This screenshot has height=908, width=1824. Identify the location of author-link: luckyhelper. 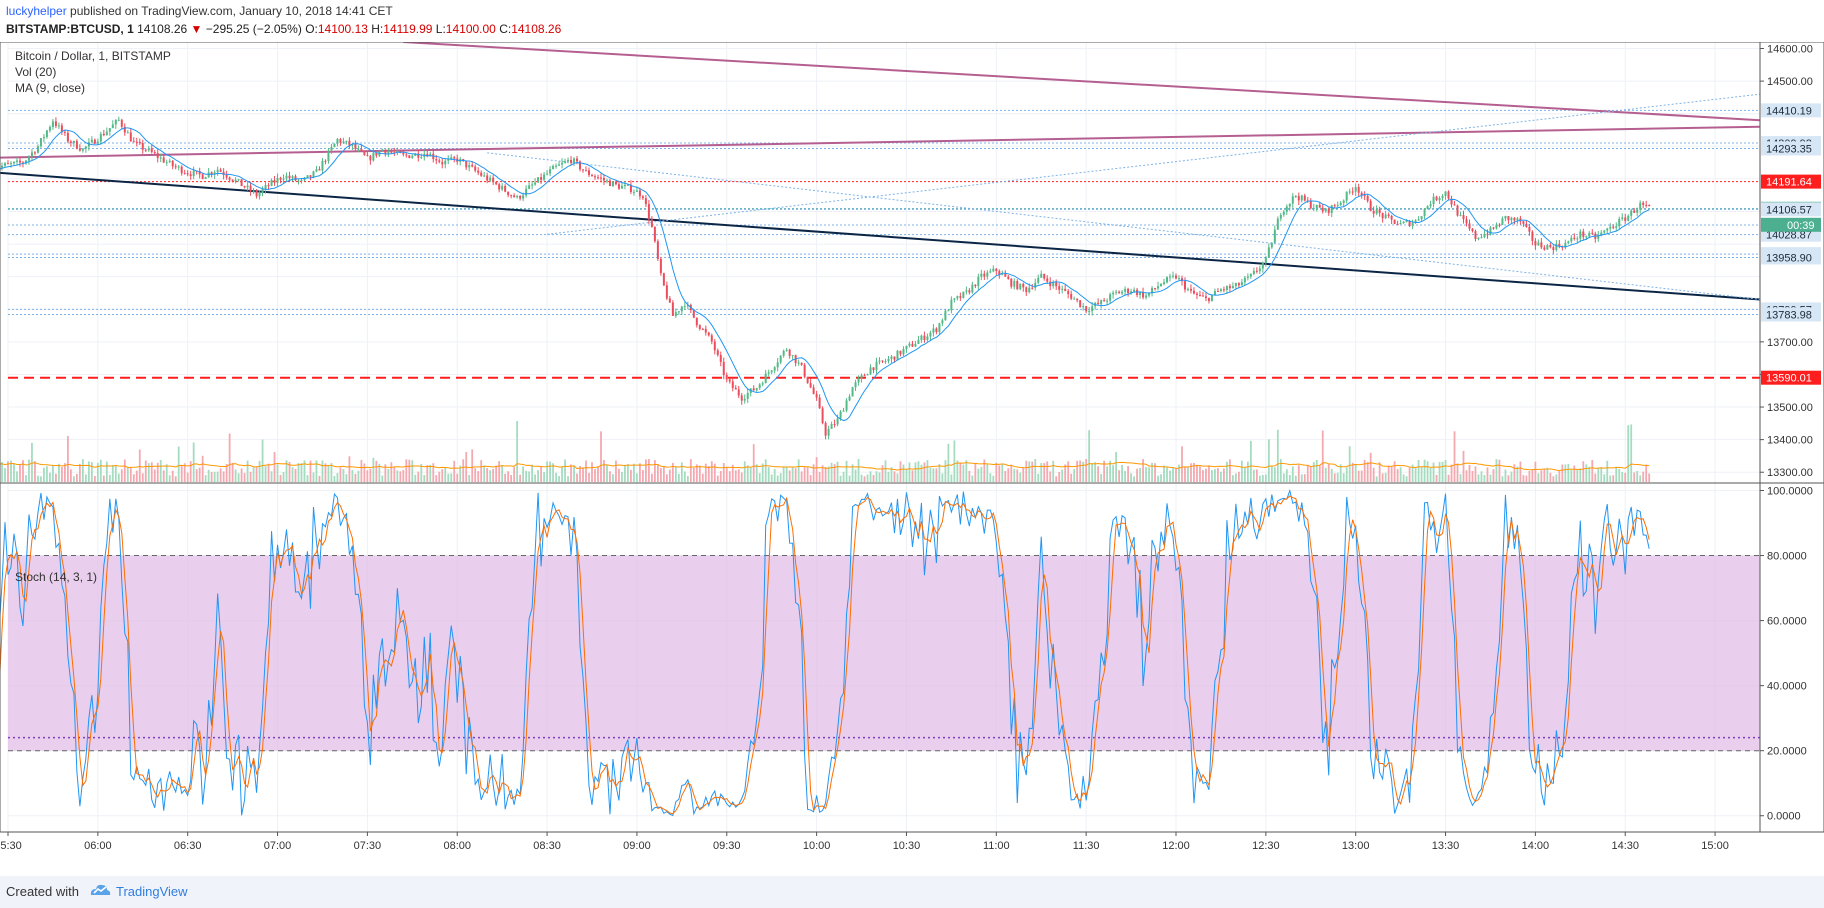
(36, 11).